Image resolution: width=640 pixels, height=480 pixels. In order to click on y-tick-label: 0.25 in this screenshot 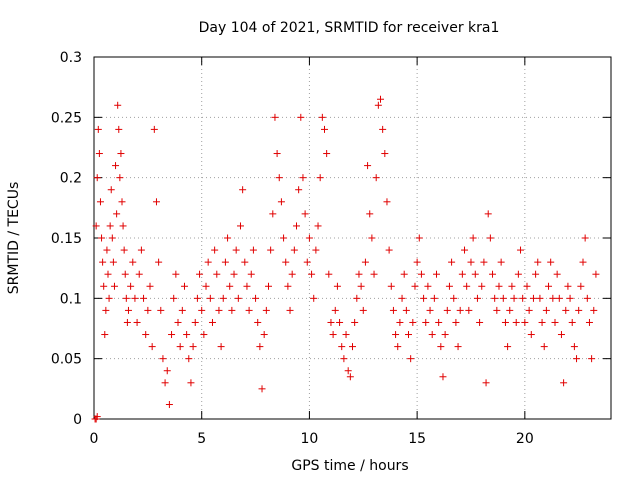, I will do `click(66, 118)`.